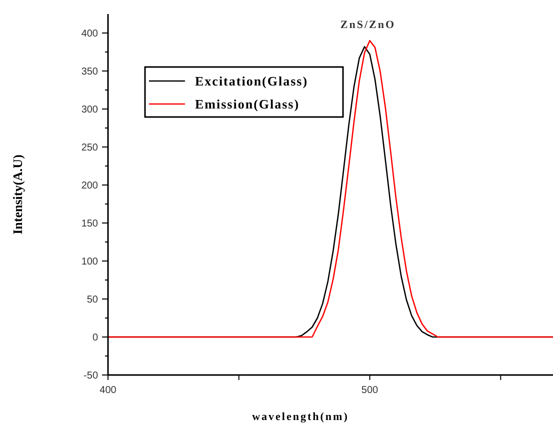 Image resolution: width=553 pixels, height=428 pixels. What do you see at coordinates (92, 300) in the screenshot?
I see `y-tick-label: 50` at bounding box center [92, 300].